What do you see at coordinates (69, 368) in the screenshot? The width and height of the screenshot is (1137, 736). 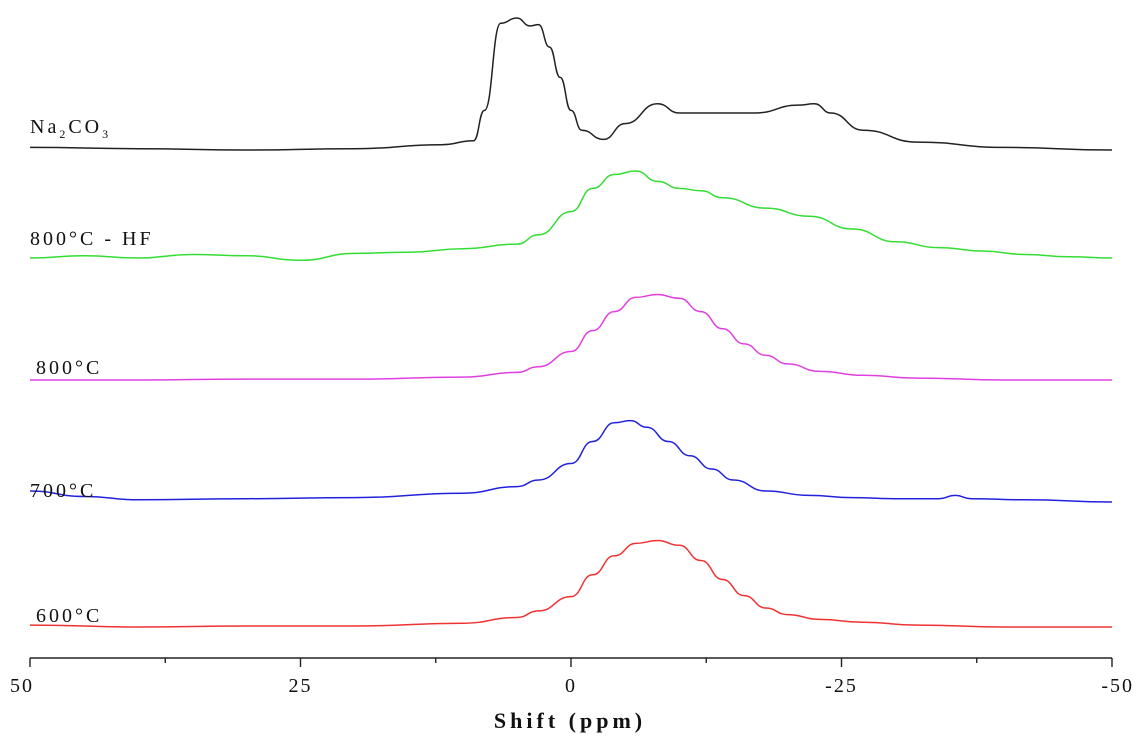 I see `series-label-2: 800°C` at bounding box center [69, 368].